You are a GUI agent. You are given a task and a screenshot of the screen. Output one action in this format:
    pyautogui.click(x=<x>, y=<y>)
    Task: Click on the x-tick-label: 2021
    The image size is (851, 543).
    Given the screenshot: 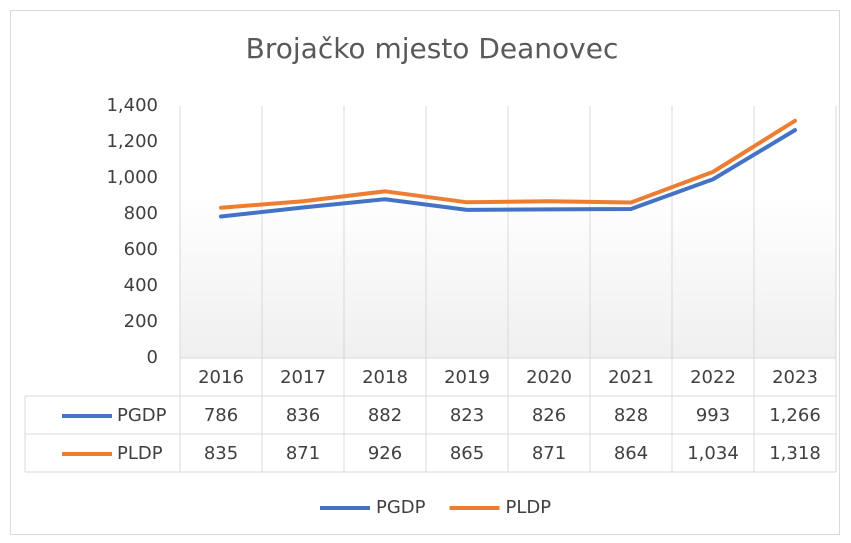 What is the action you would take?
    pyautogui.click(x=631, y=377)
    